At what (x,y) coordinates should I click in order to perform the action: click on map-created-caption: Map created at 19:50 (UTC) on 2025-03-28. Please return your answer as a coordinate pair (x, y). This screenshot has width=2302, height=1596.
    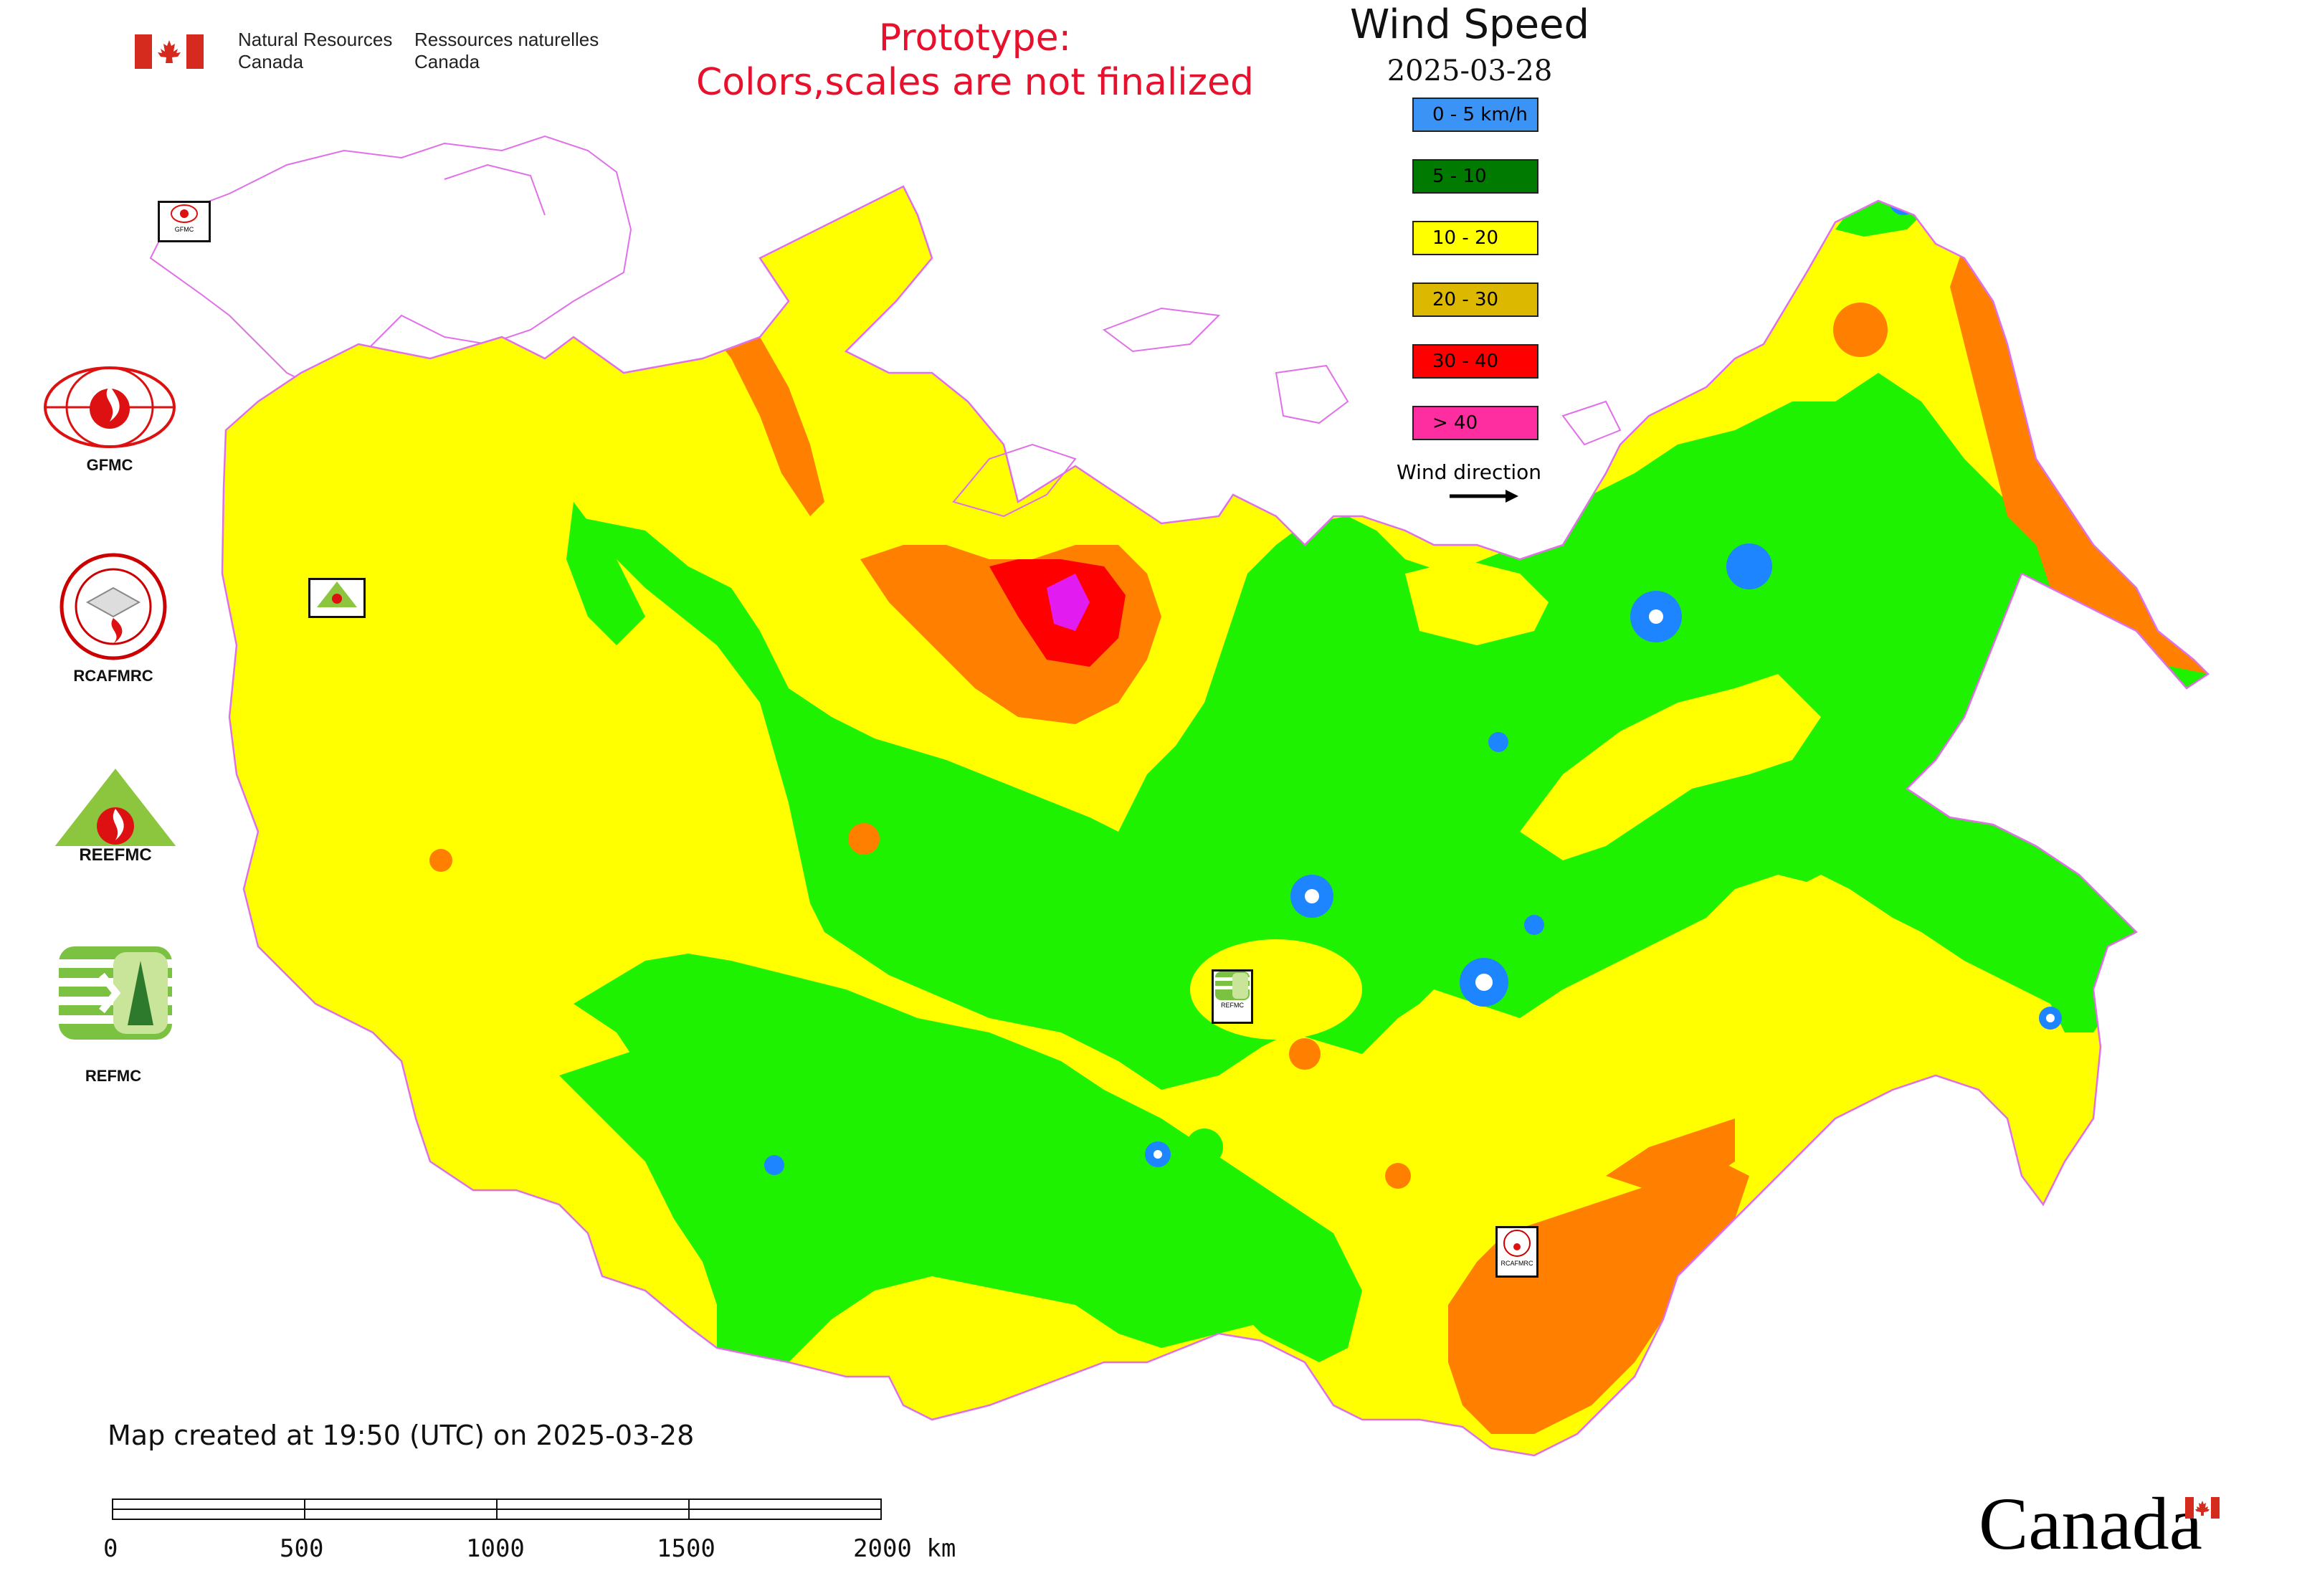
    Looking at the image, I should click on (402, 1435).